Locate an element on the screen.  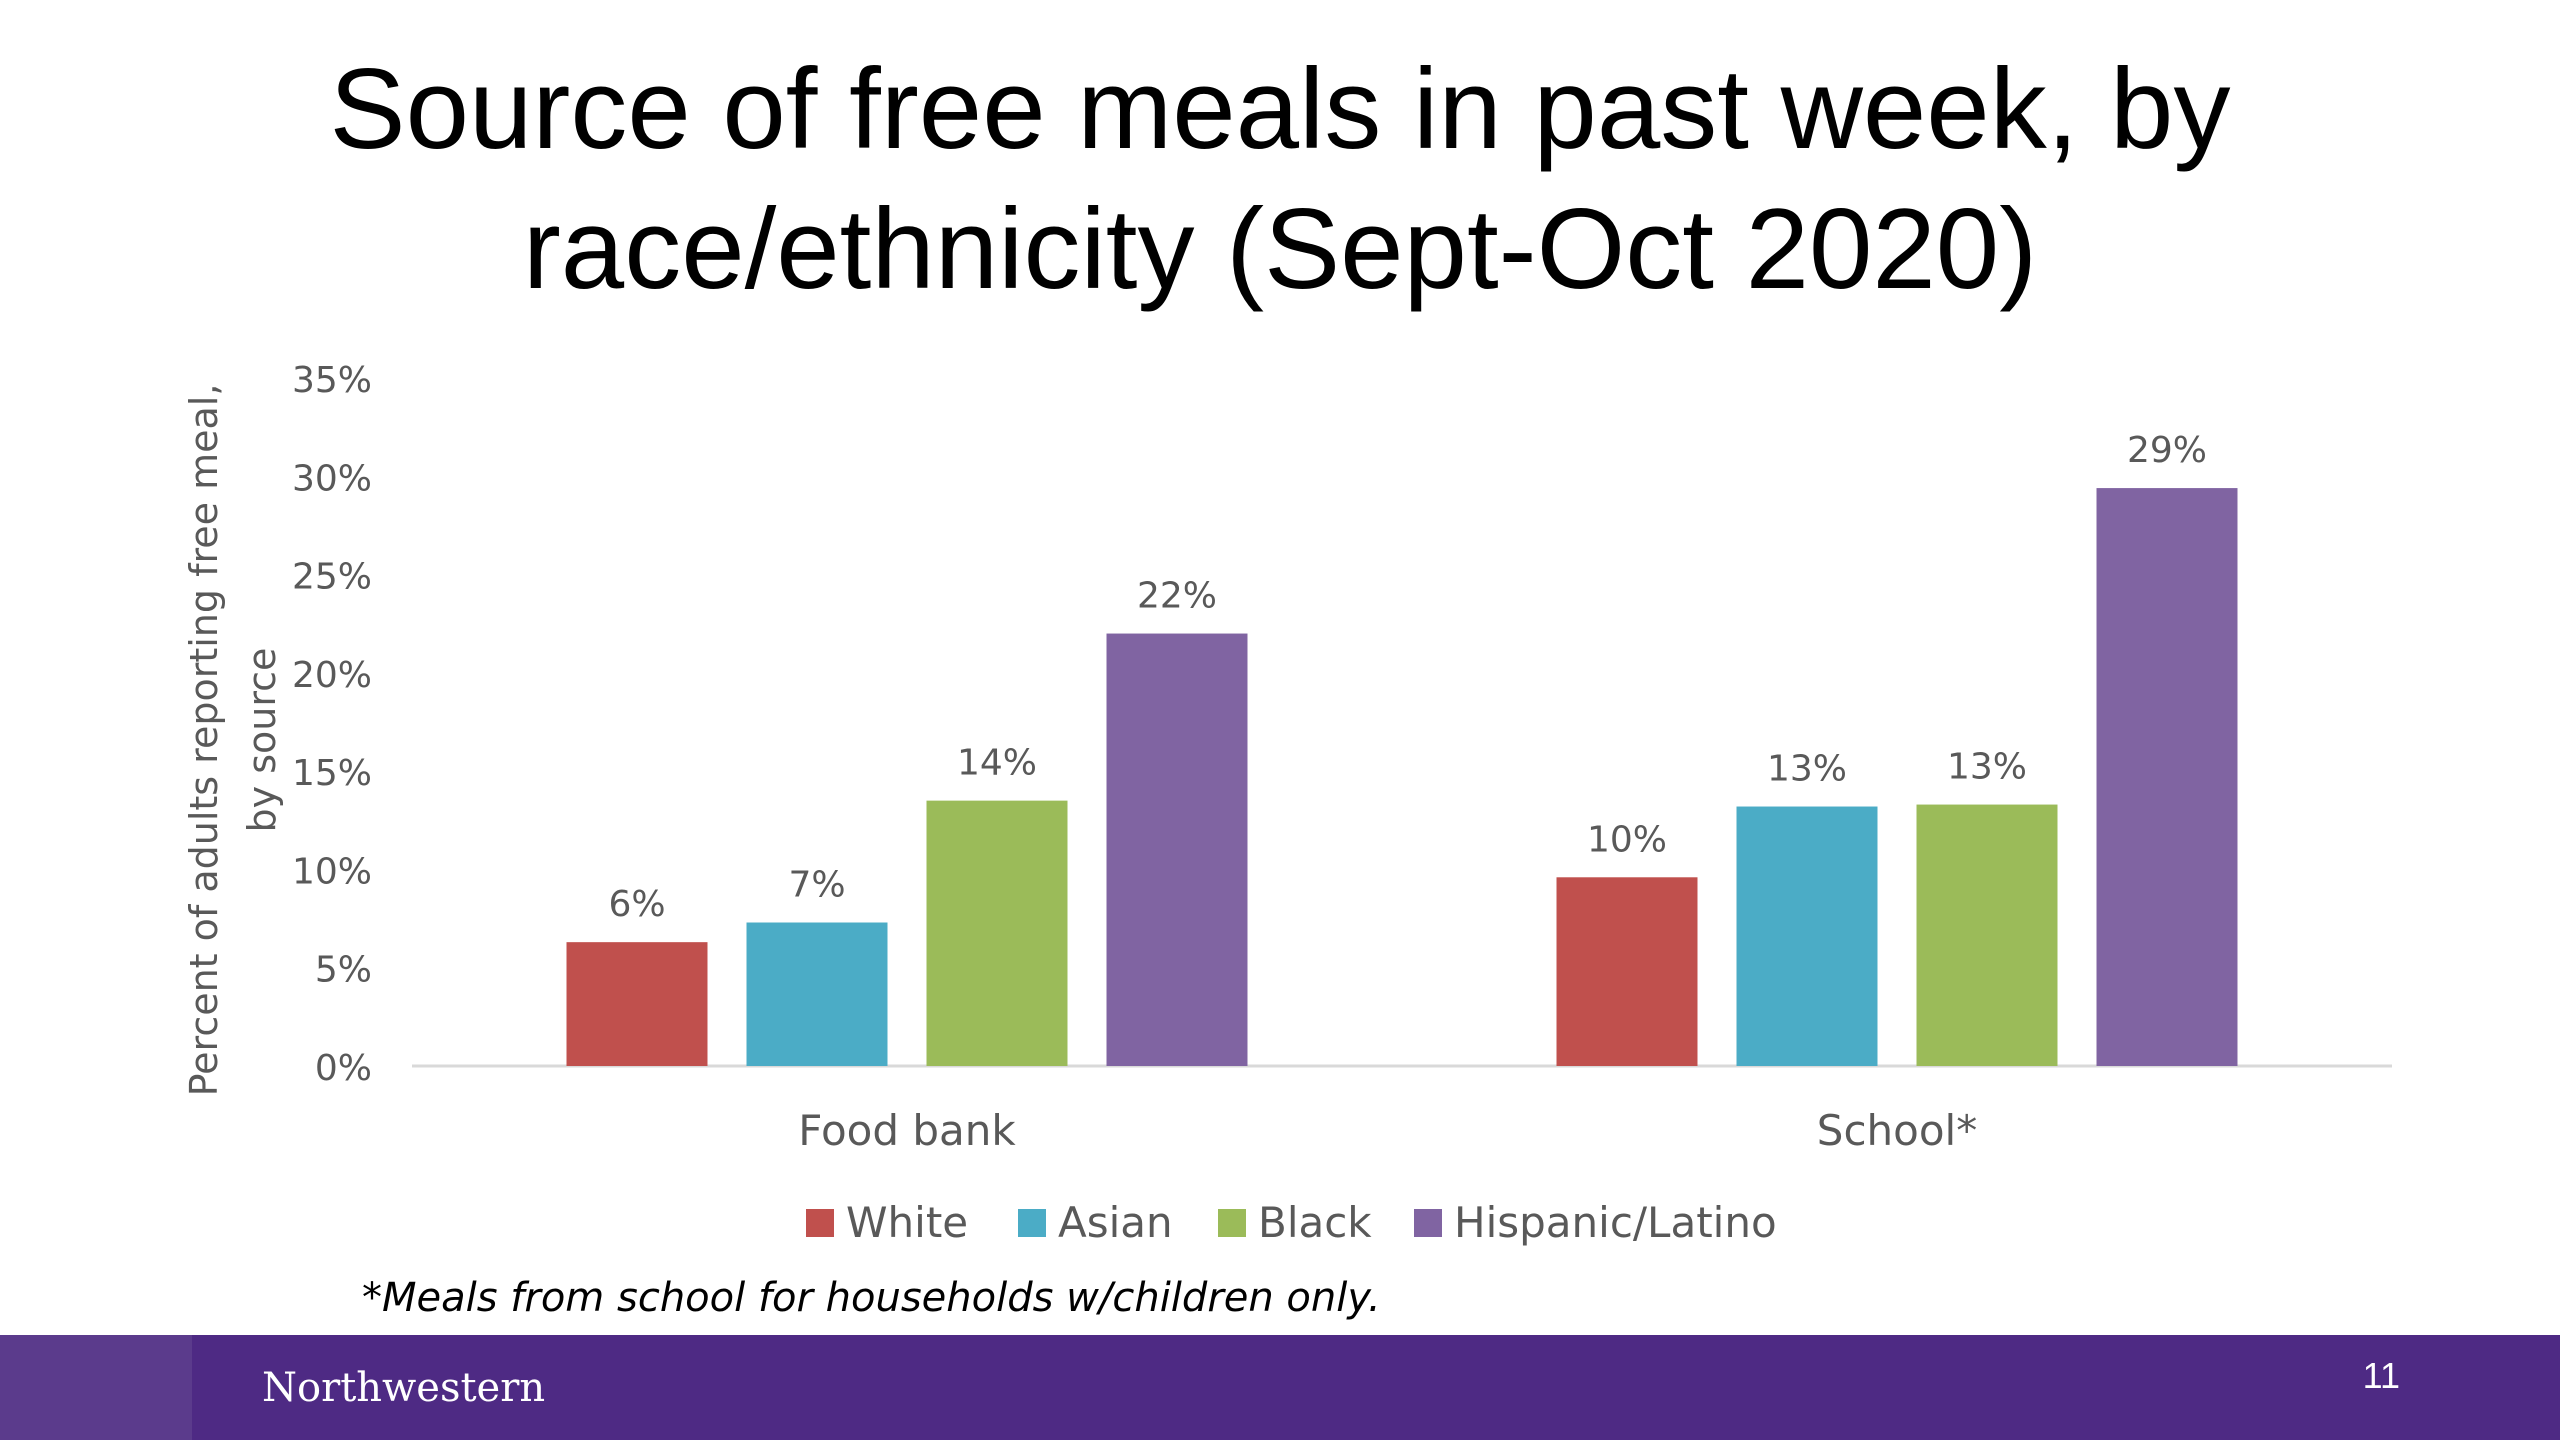
y-tick-label: 5% is located at coordinates (343, 970).